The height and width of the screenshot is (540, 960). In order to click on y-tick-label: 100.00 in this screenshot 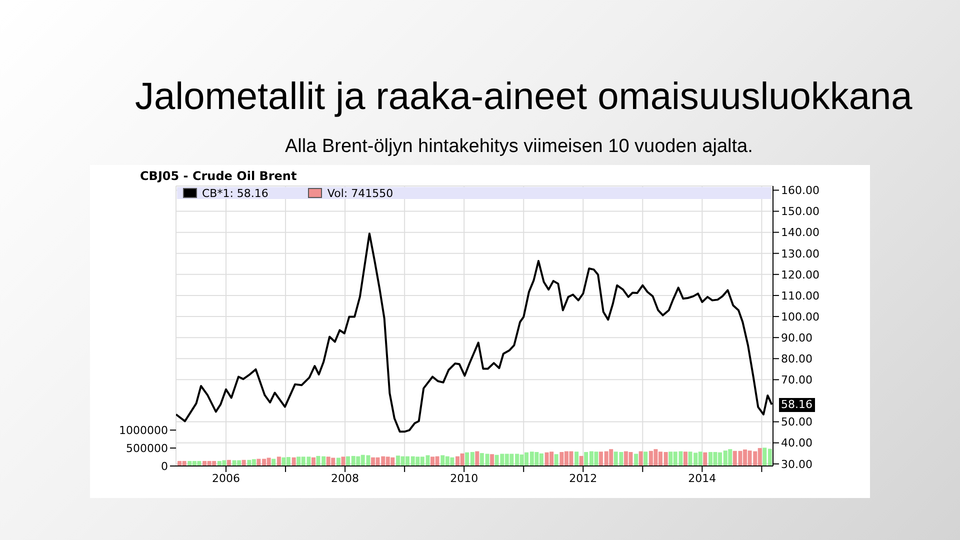, I will do `click(800, 317)`.